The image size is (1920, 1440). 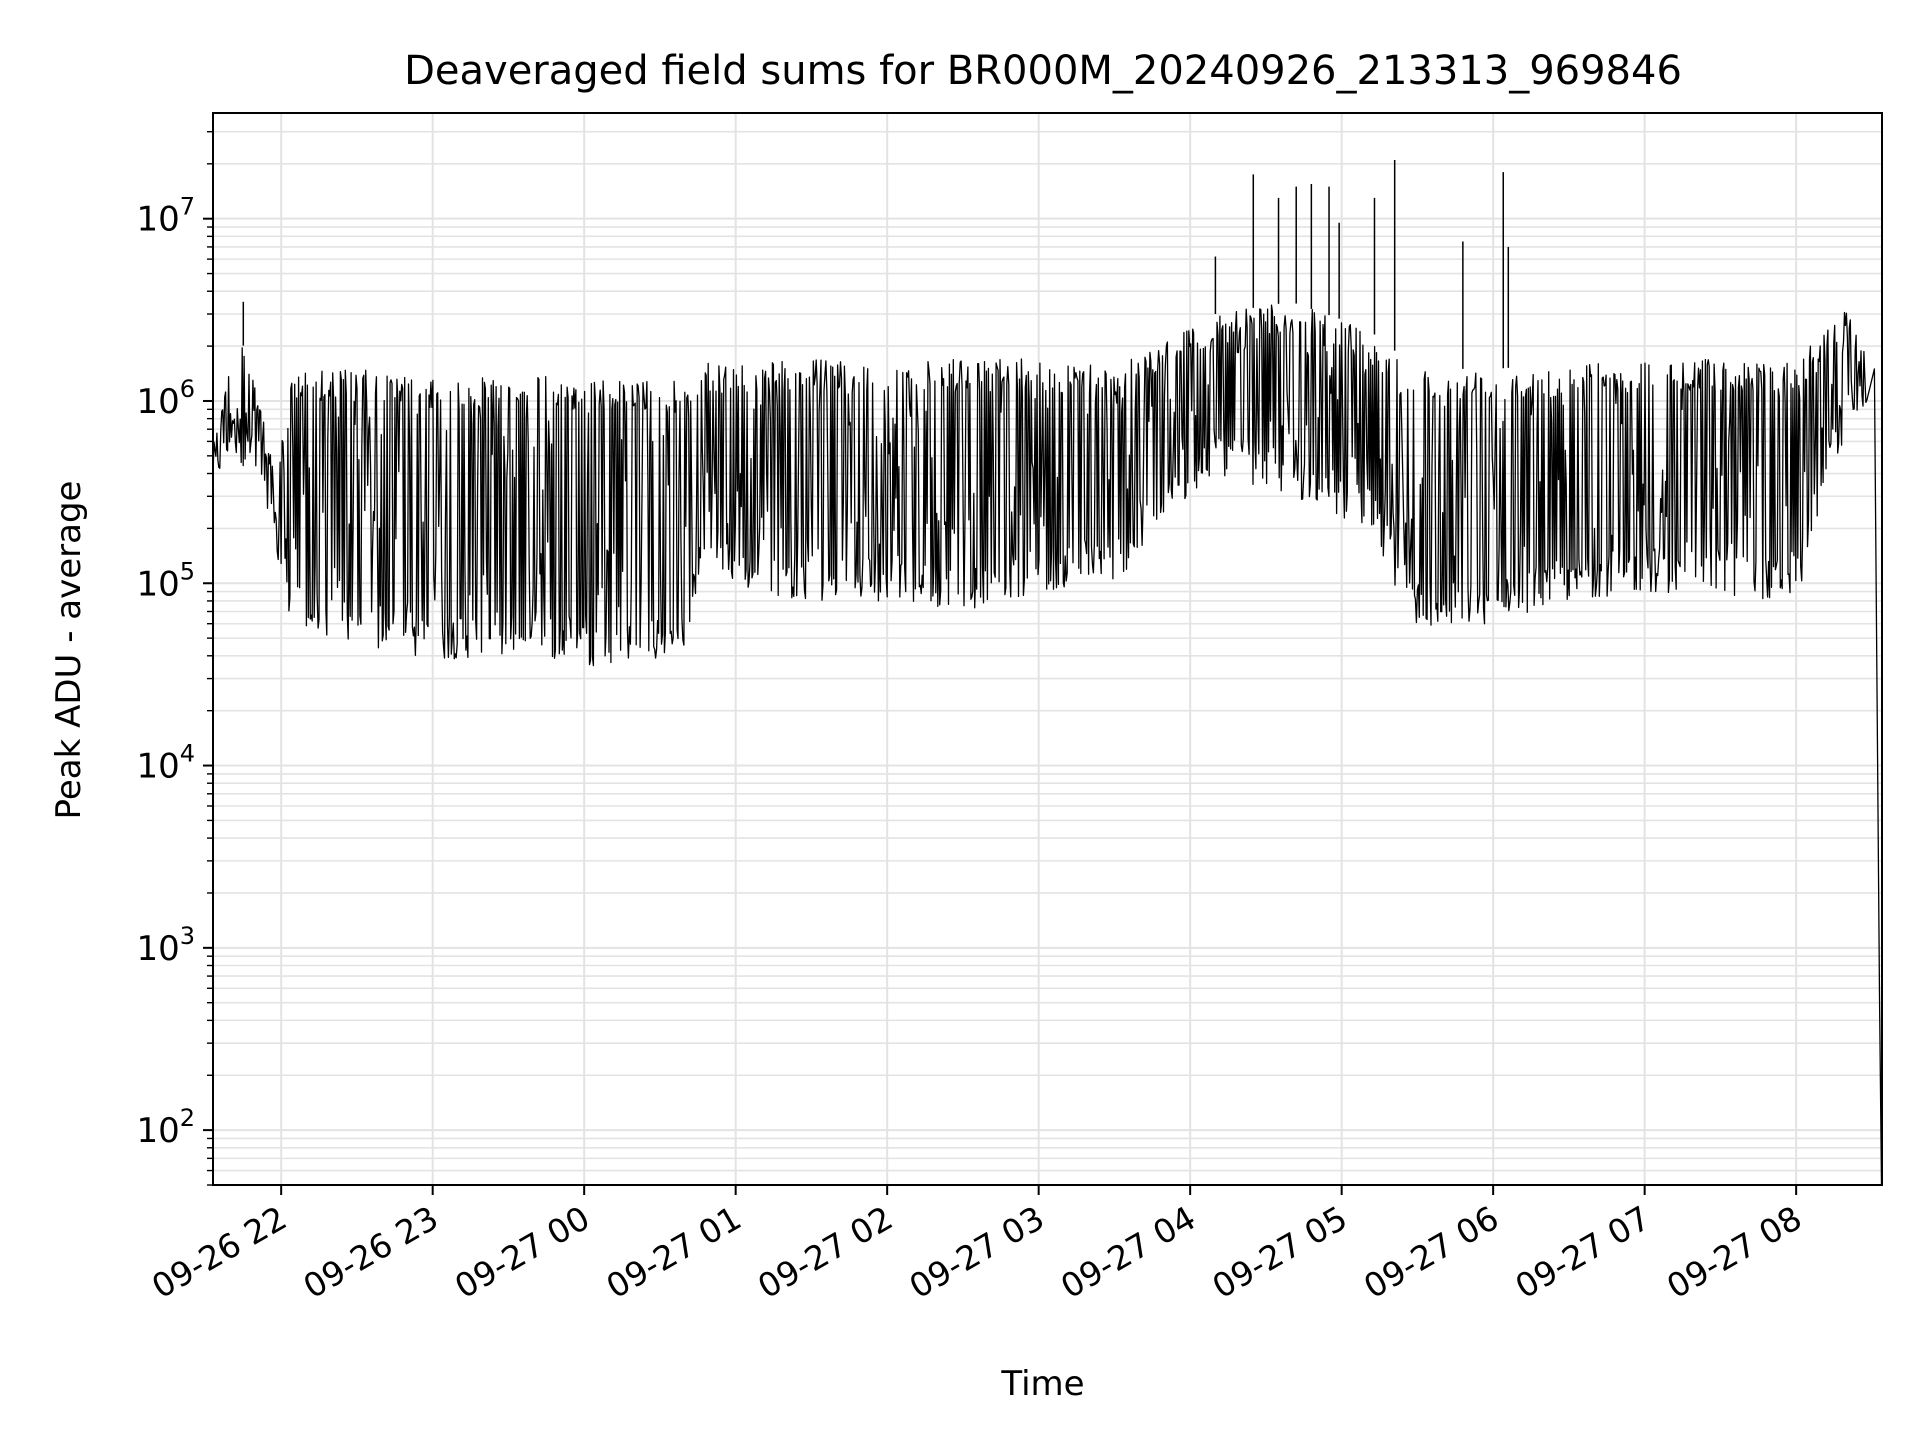 I want to click on y-tick-label: 10⁵, so click(x=165, y=580).